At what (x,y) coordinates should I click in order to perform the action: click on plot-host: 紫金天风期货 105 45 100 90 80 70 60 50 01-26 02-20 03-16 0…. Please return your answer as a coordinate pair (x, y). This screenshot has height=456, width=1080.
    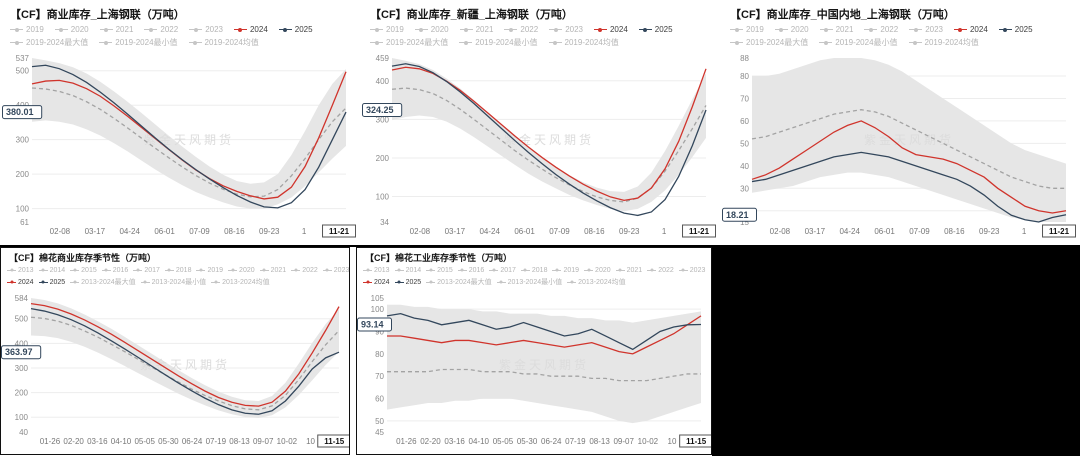
    Looking at the image, I should click on (535, 372).